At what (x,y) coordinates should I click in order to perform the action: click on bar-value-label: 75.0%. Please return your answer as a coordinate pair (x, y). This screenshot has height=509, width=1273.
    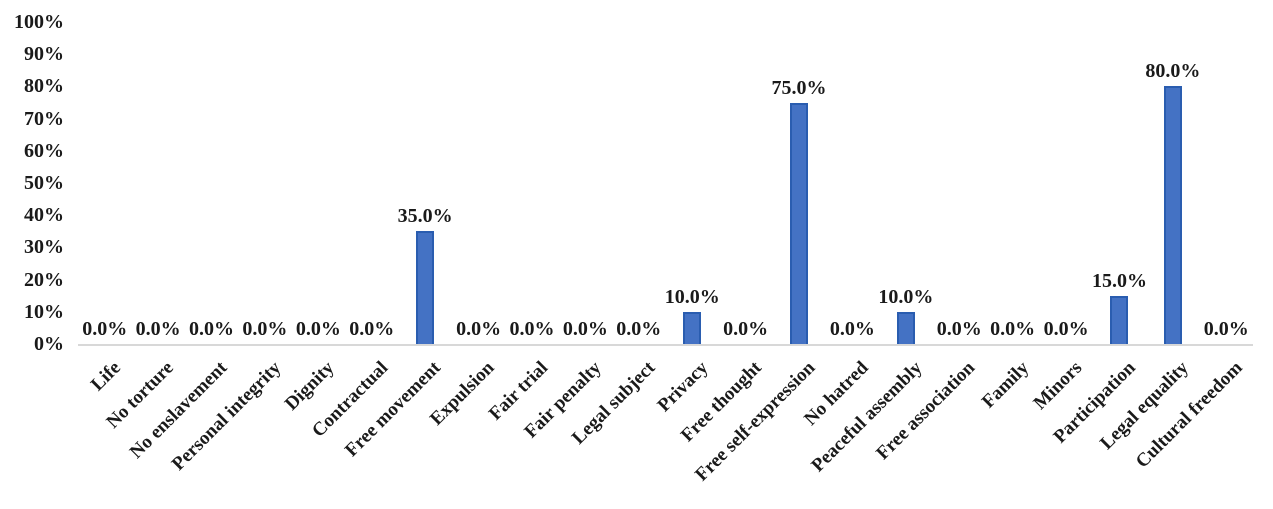
    Looking at the image, I should click on (799, 87).